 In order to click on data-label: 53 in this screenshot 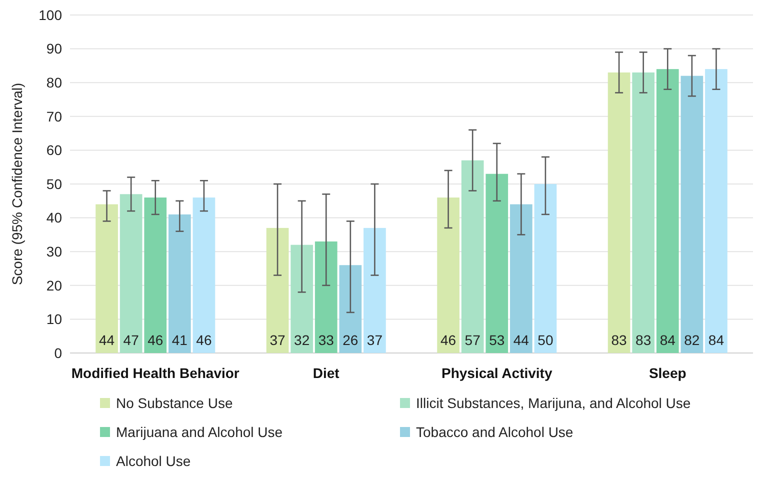, I will do `click(497, 340)`.